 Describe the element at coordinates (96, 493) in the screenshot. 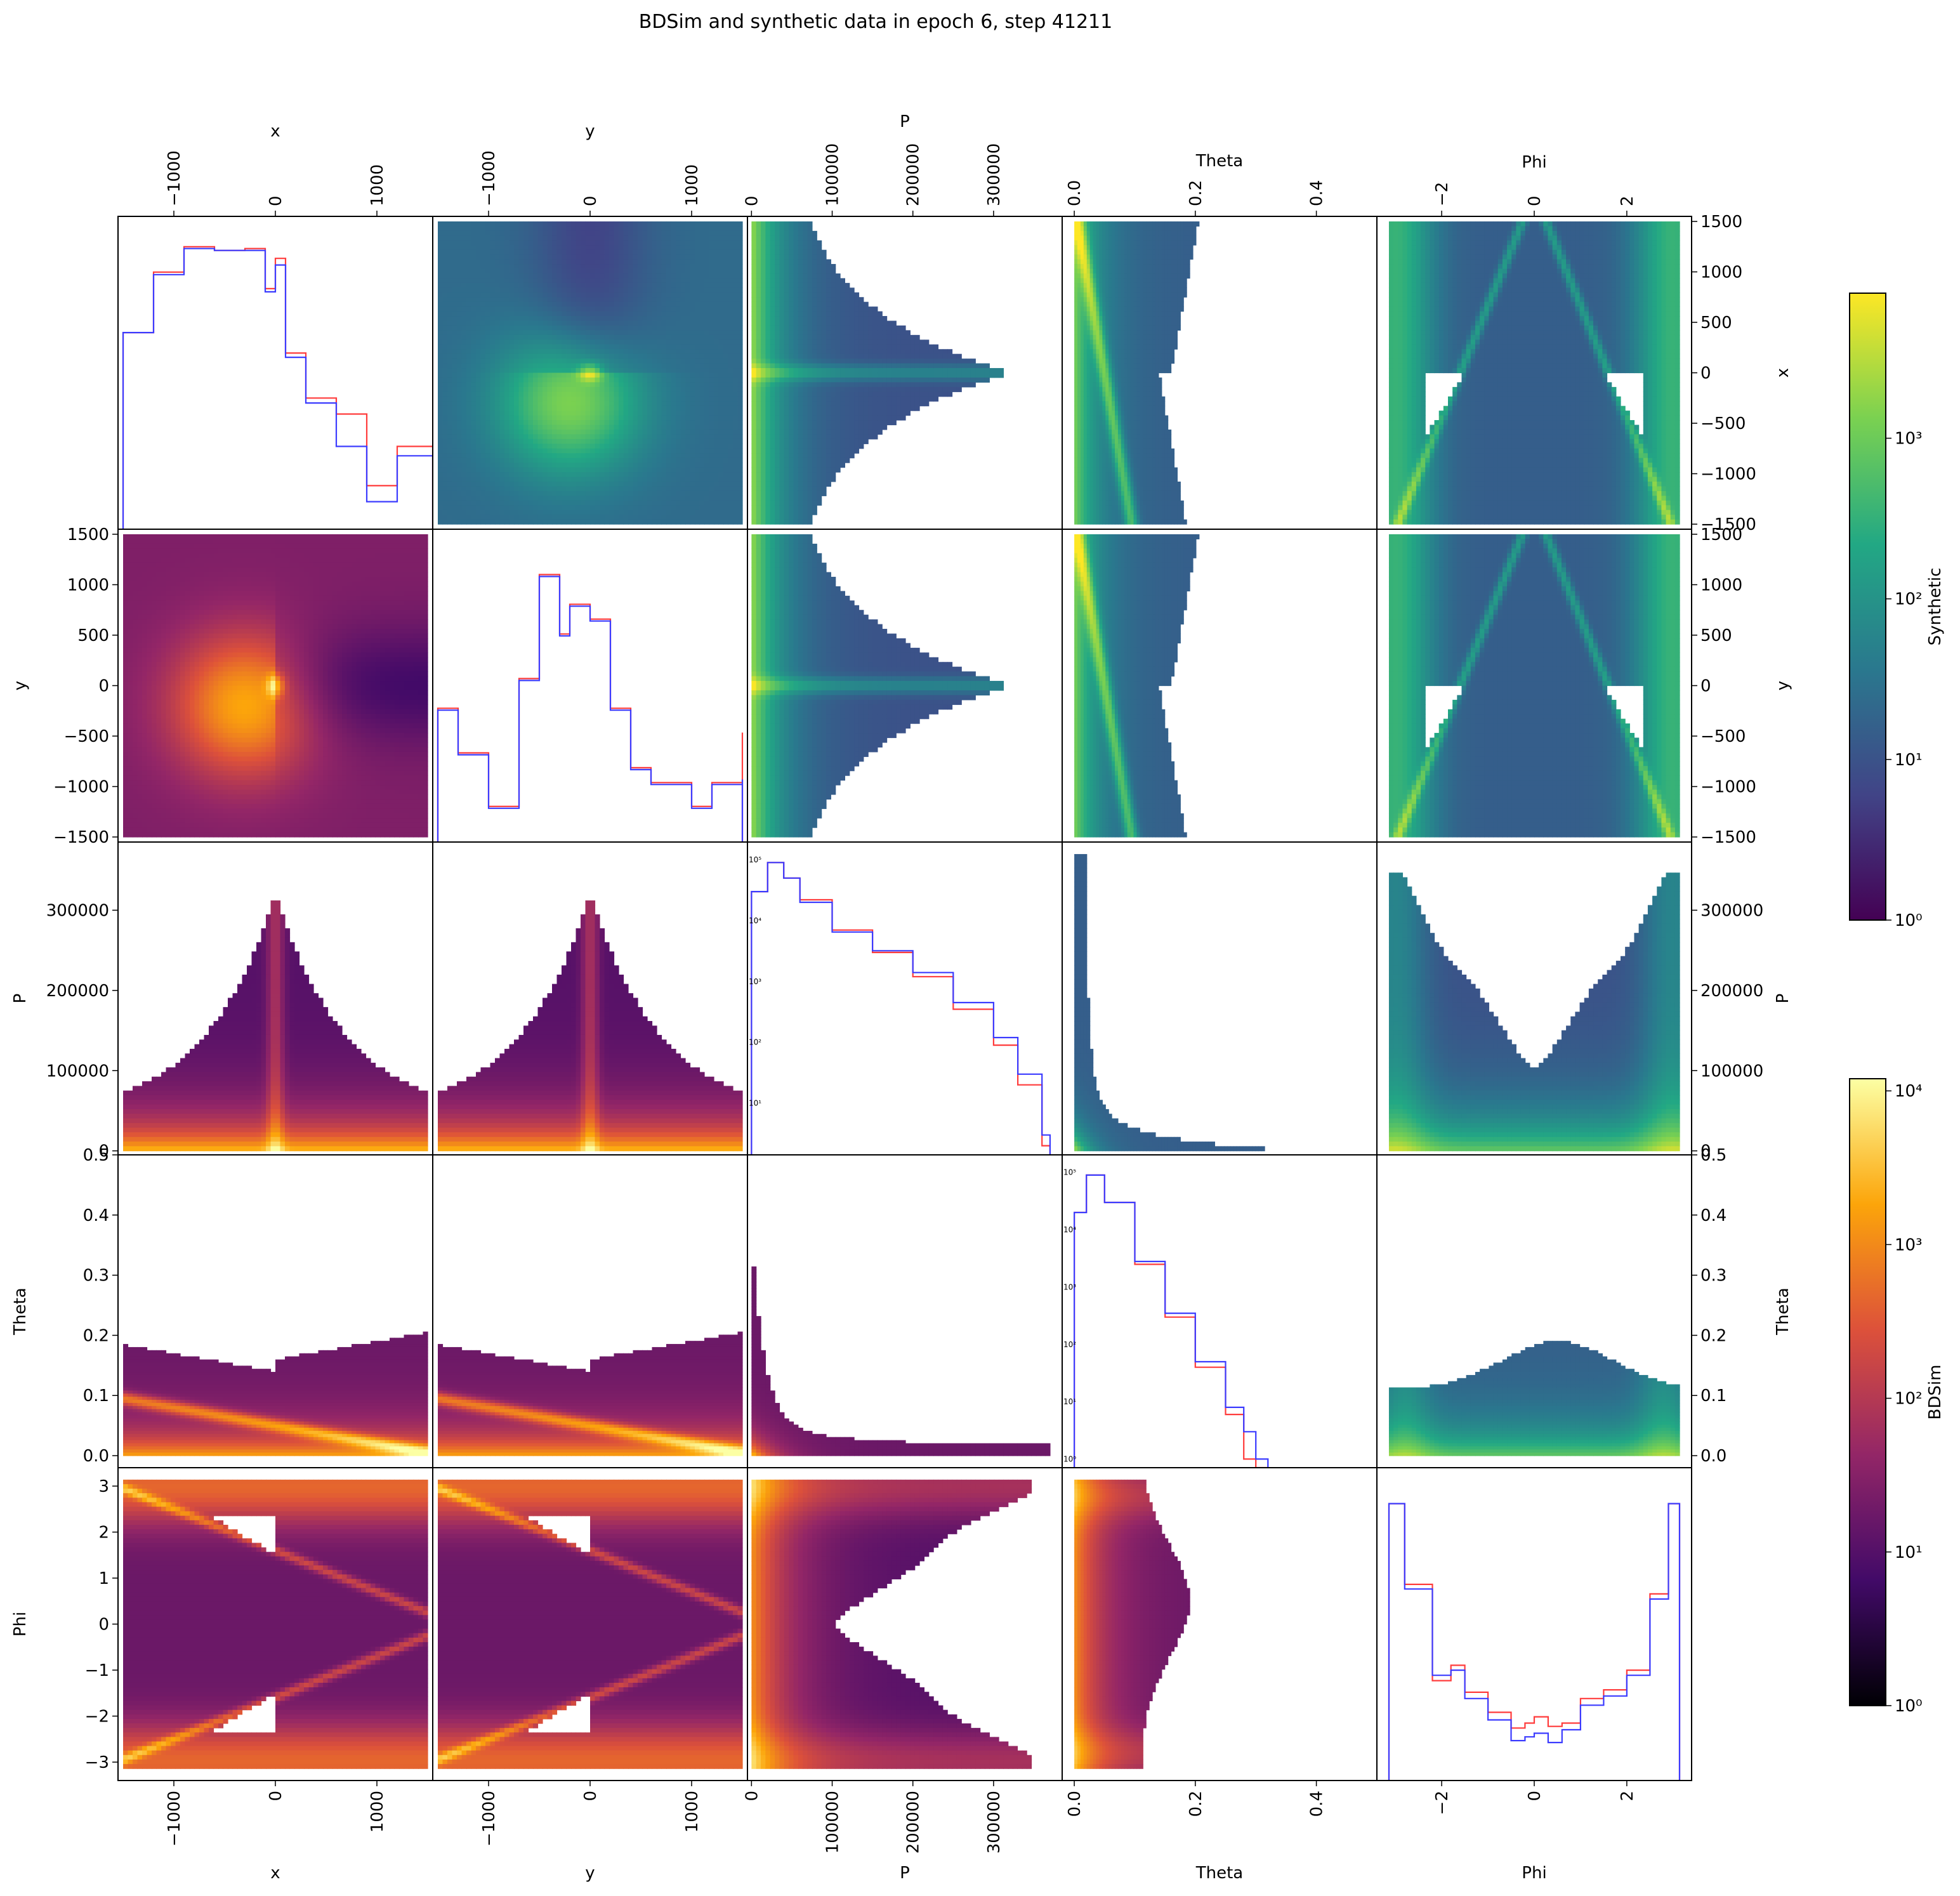

I see `hist-ytick-label: 10³` at that location.